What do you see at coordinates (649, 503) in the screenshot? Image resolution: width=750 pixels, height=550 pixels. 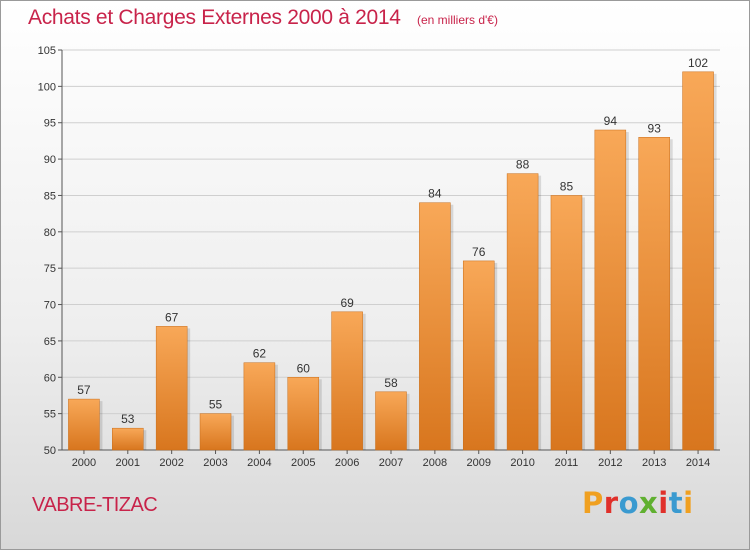 I see `logo-letter: x` at bounding box center [649, 503].